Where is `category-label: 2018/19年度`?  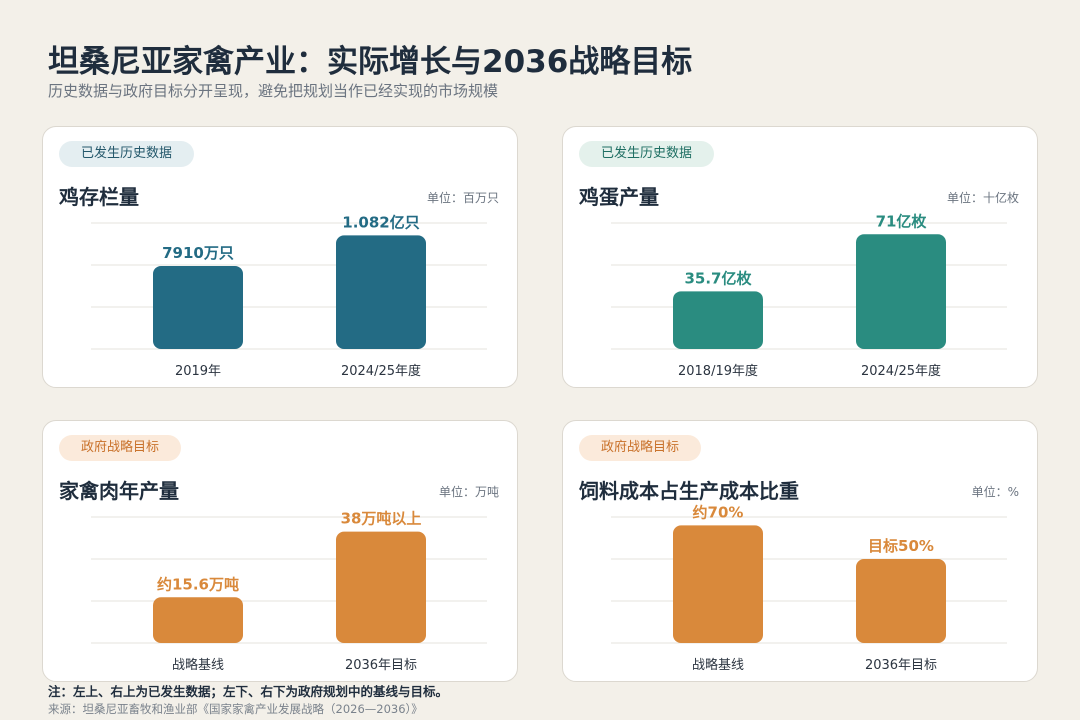
category-label: 2018/19年度 is located at coordinates (718, 371).